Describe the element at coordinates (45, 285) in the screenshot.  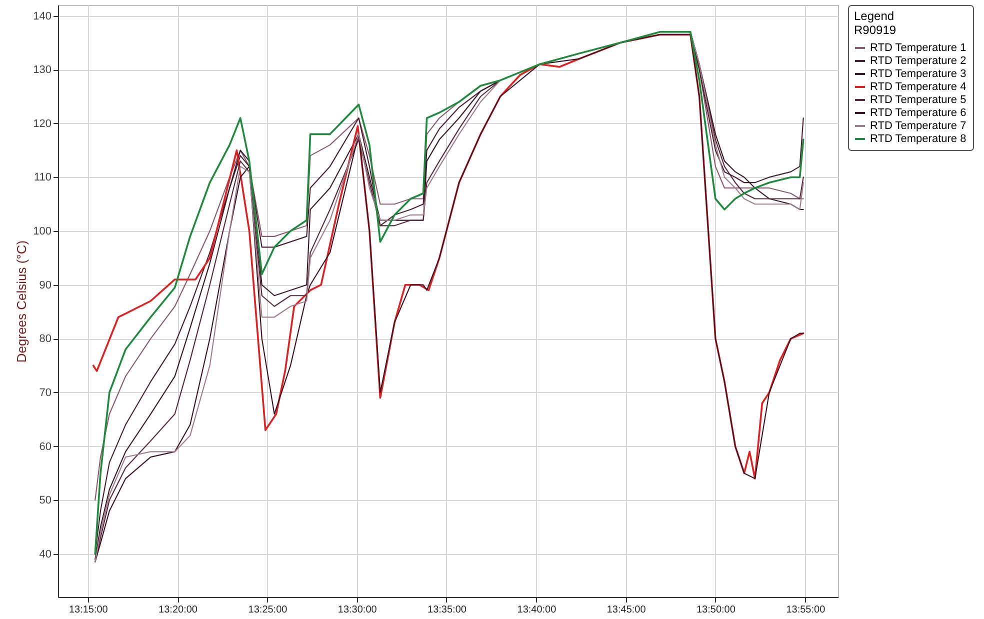
I see `y-tick-label: 90` at that location.